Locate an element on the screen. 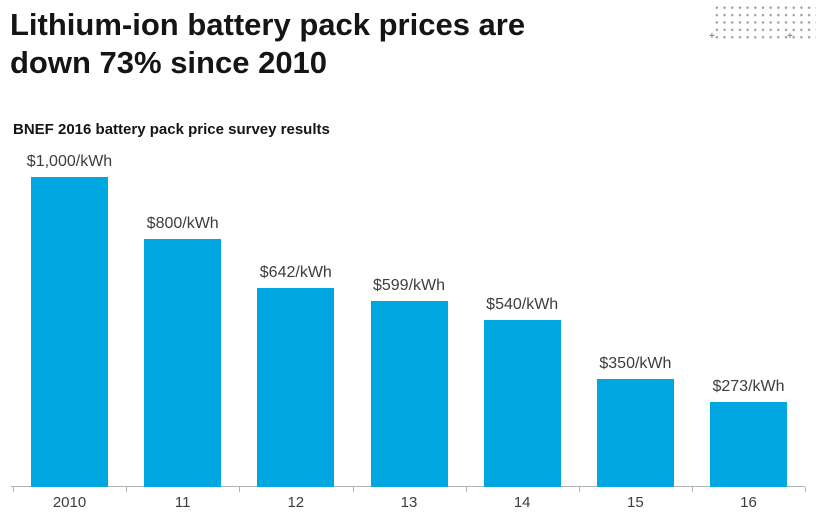 This screenshot has height=522, width=819. bar-value-label: $642/kWh is located at coordinates (295, 272).